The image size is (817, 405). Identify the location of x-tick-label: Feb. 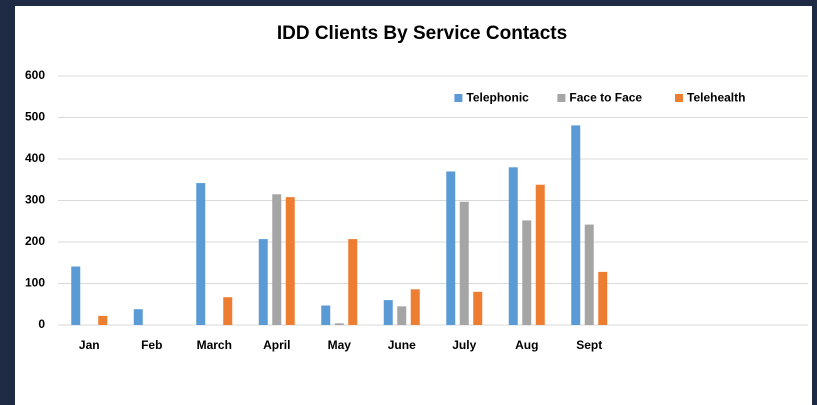
(151, 345).